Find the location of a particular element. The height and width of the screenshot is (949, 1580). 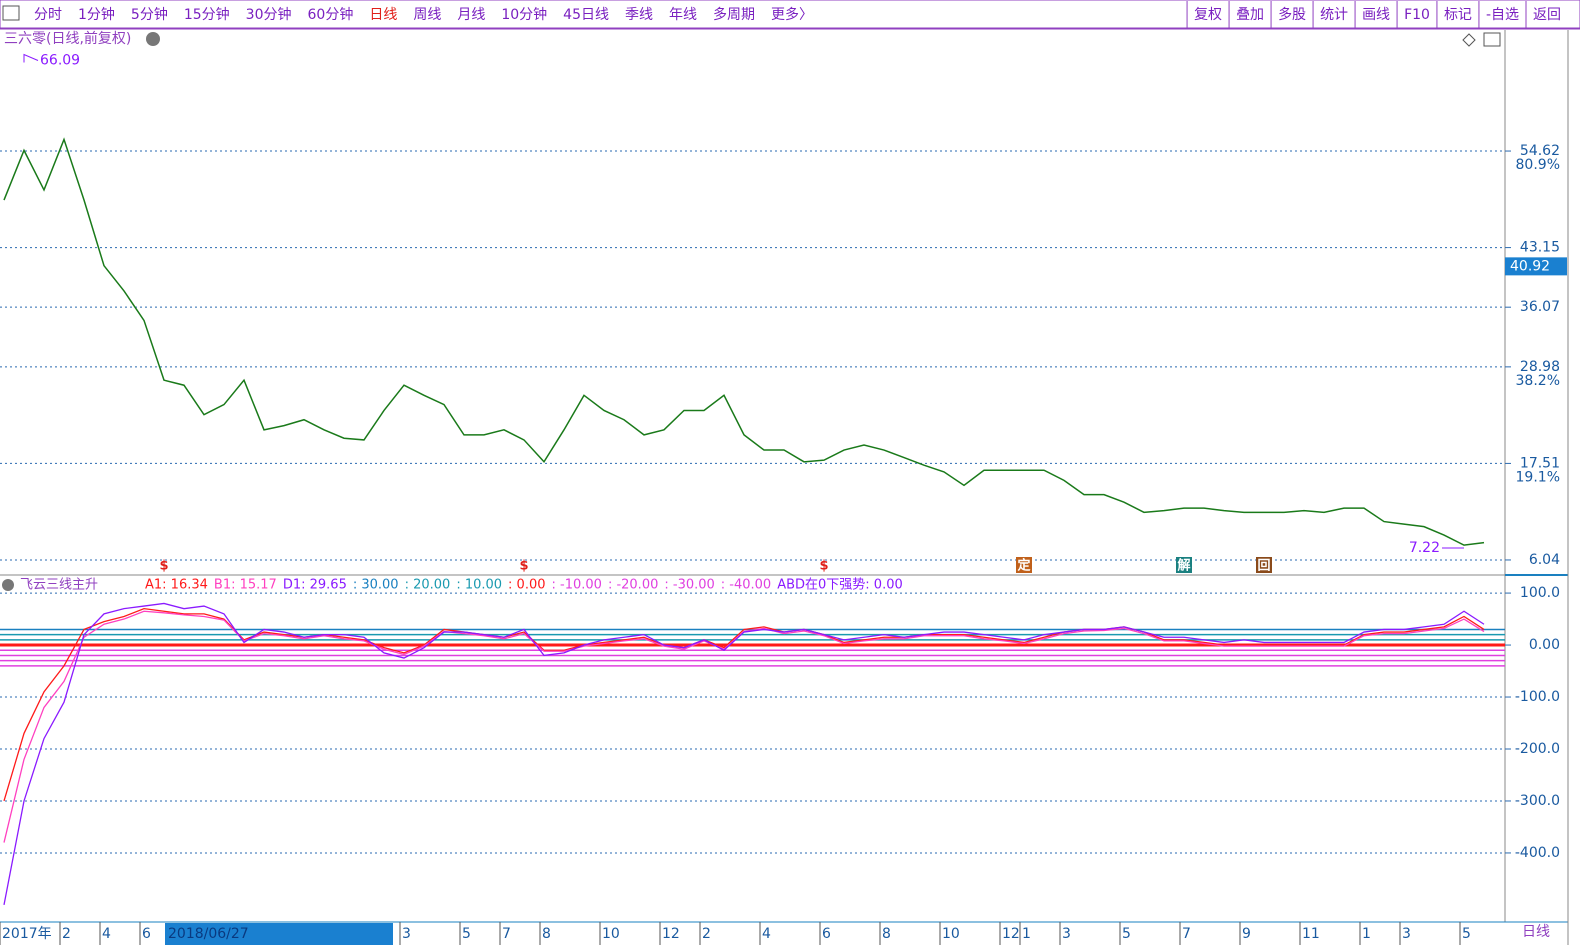

toolbar-item: 季线 is located at coordinates (639, 15).